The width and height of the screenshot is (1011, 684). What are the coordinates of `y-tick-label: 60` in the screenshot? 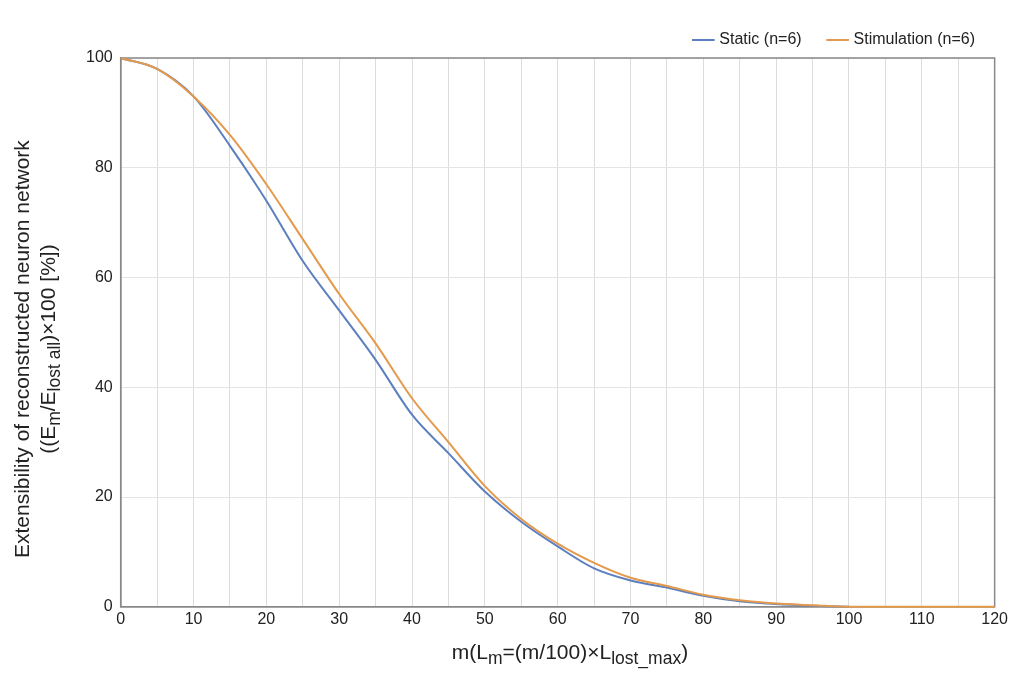 It's located at (103, 276).